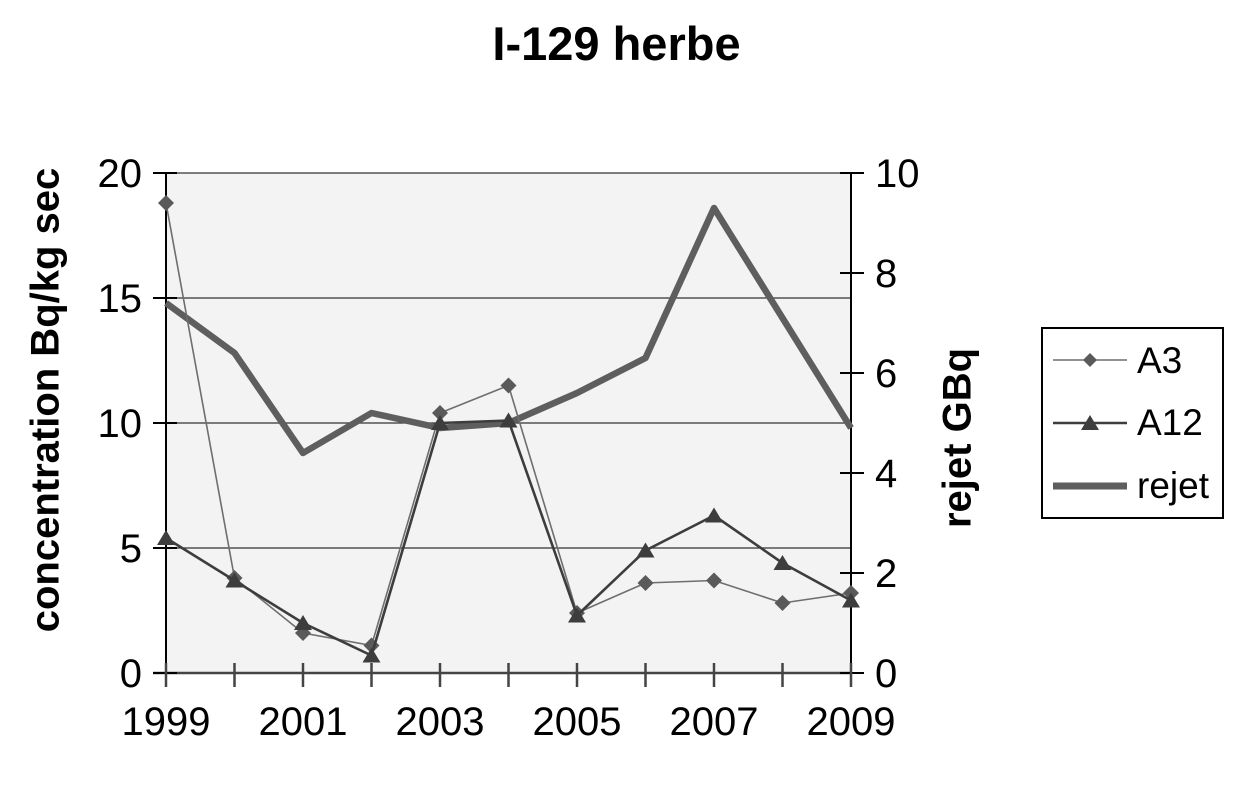  What do you see at coordinates (166, 722) in the screenshot?
I see `x-axis-tick-label: 1999` at bounding box center [166, 722].